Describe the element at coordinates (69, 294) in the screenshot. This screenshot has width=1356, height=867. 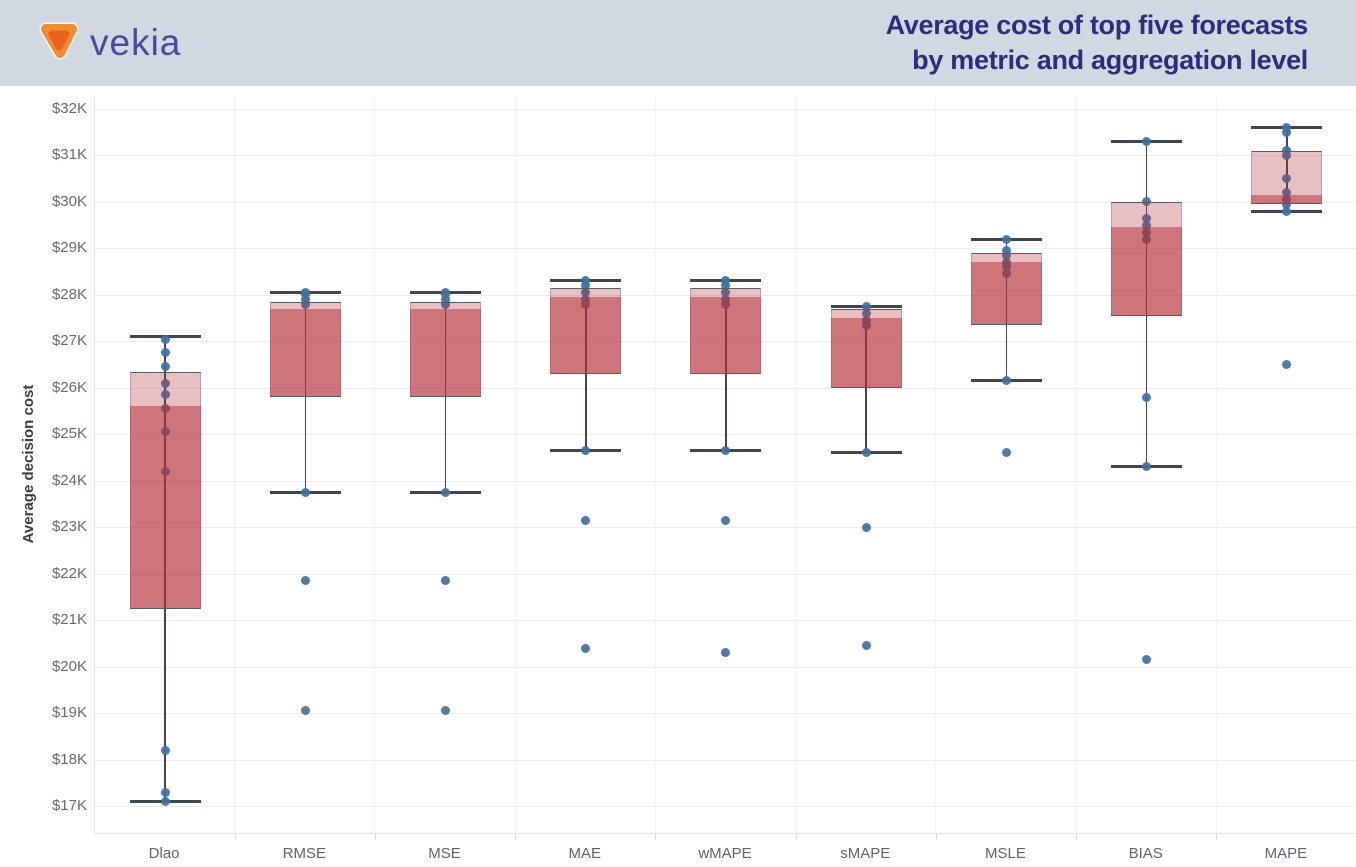
I see `y-tick-label: $28K` at that location.